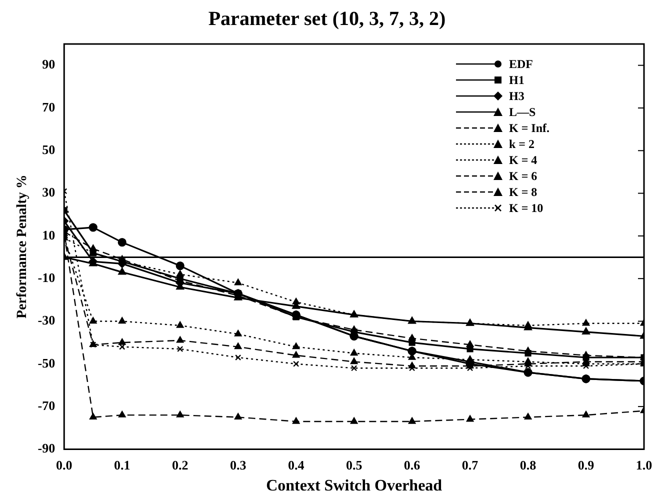 This screenshot has width=662, height=498. What do you see at coordinates (47, 405) in the screenshot?
I see `y-tick-label: -70` at bounding box center [47, 405].